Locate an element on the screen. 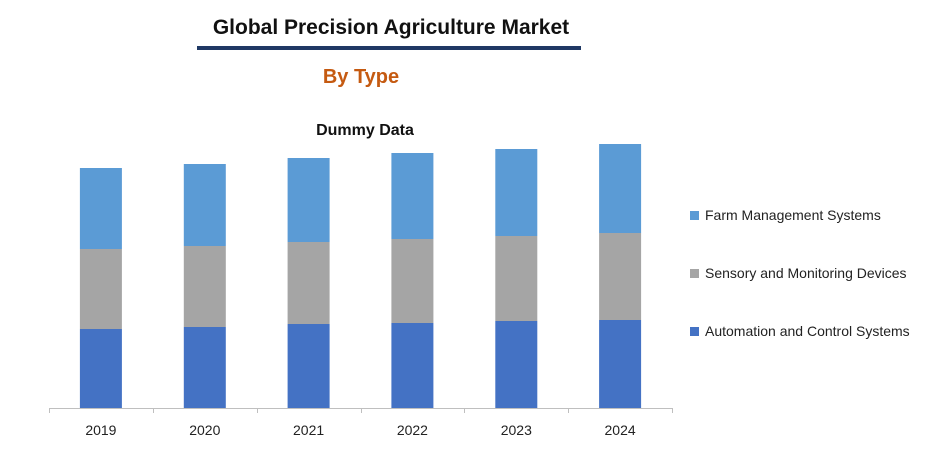 This screenshot has width=932, height=469. x-tick-label: 2022 is located at coordinates (412, 430).